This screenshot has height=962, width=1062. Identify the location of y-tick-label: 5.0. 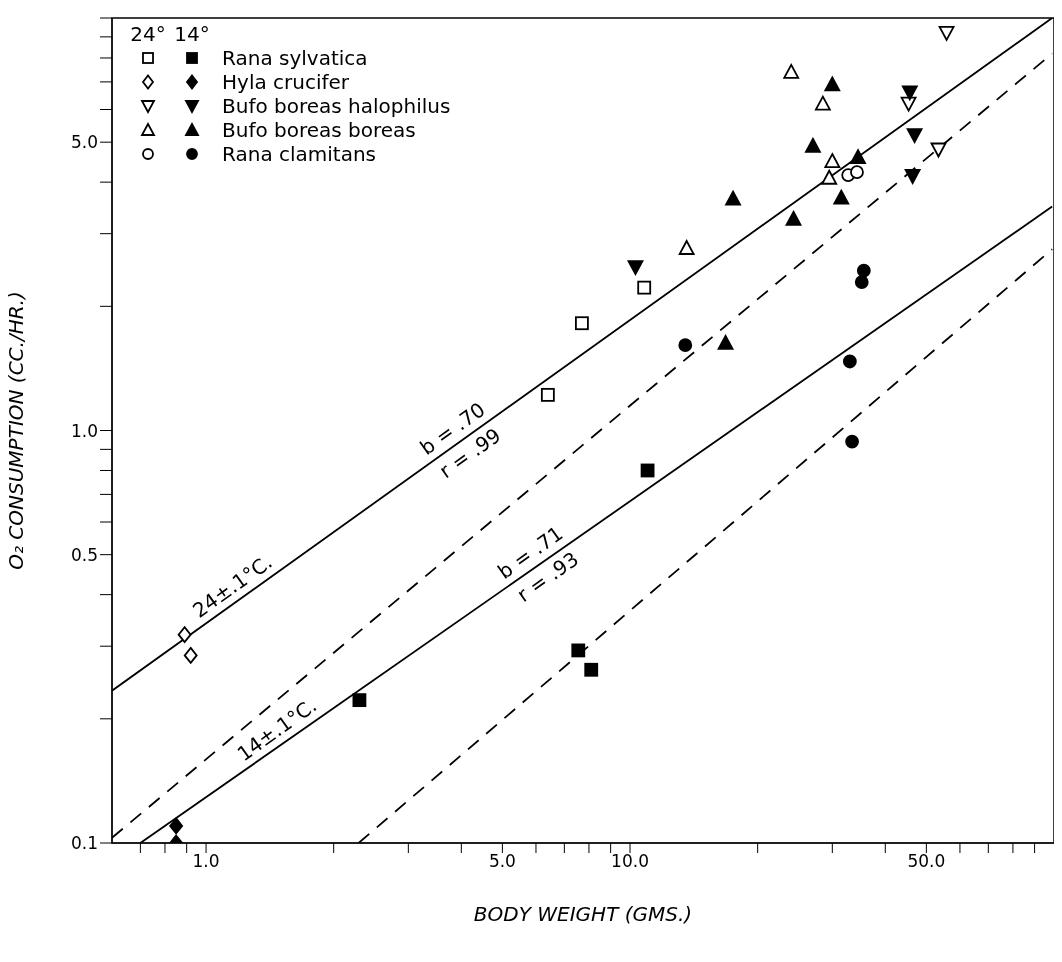
(84, 142).